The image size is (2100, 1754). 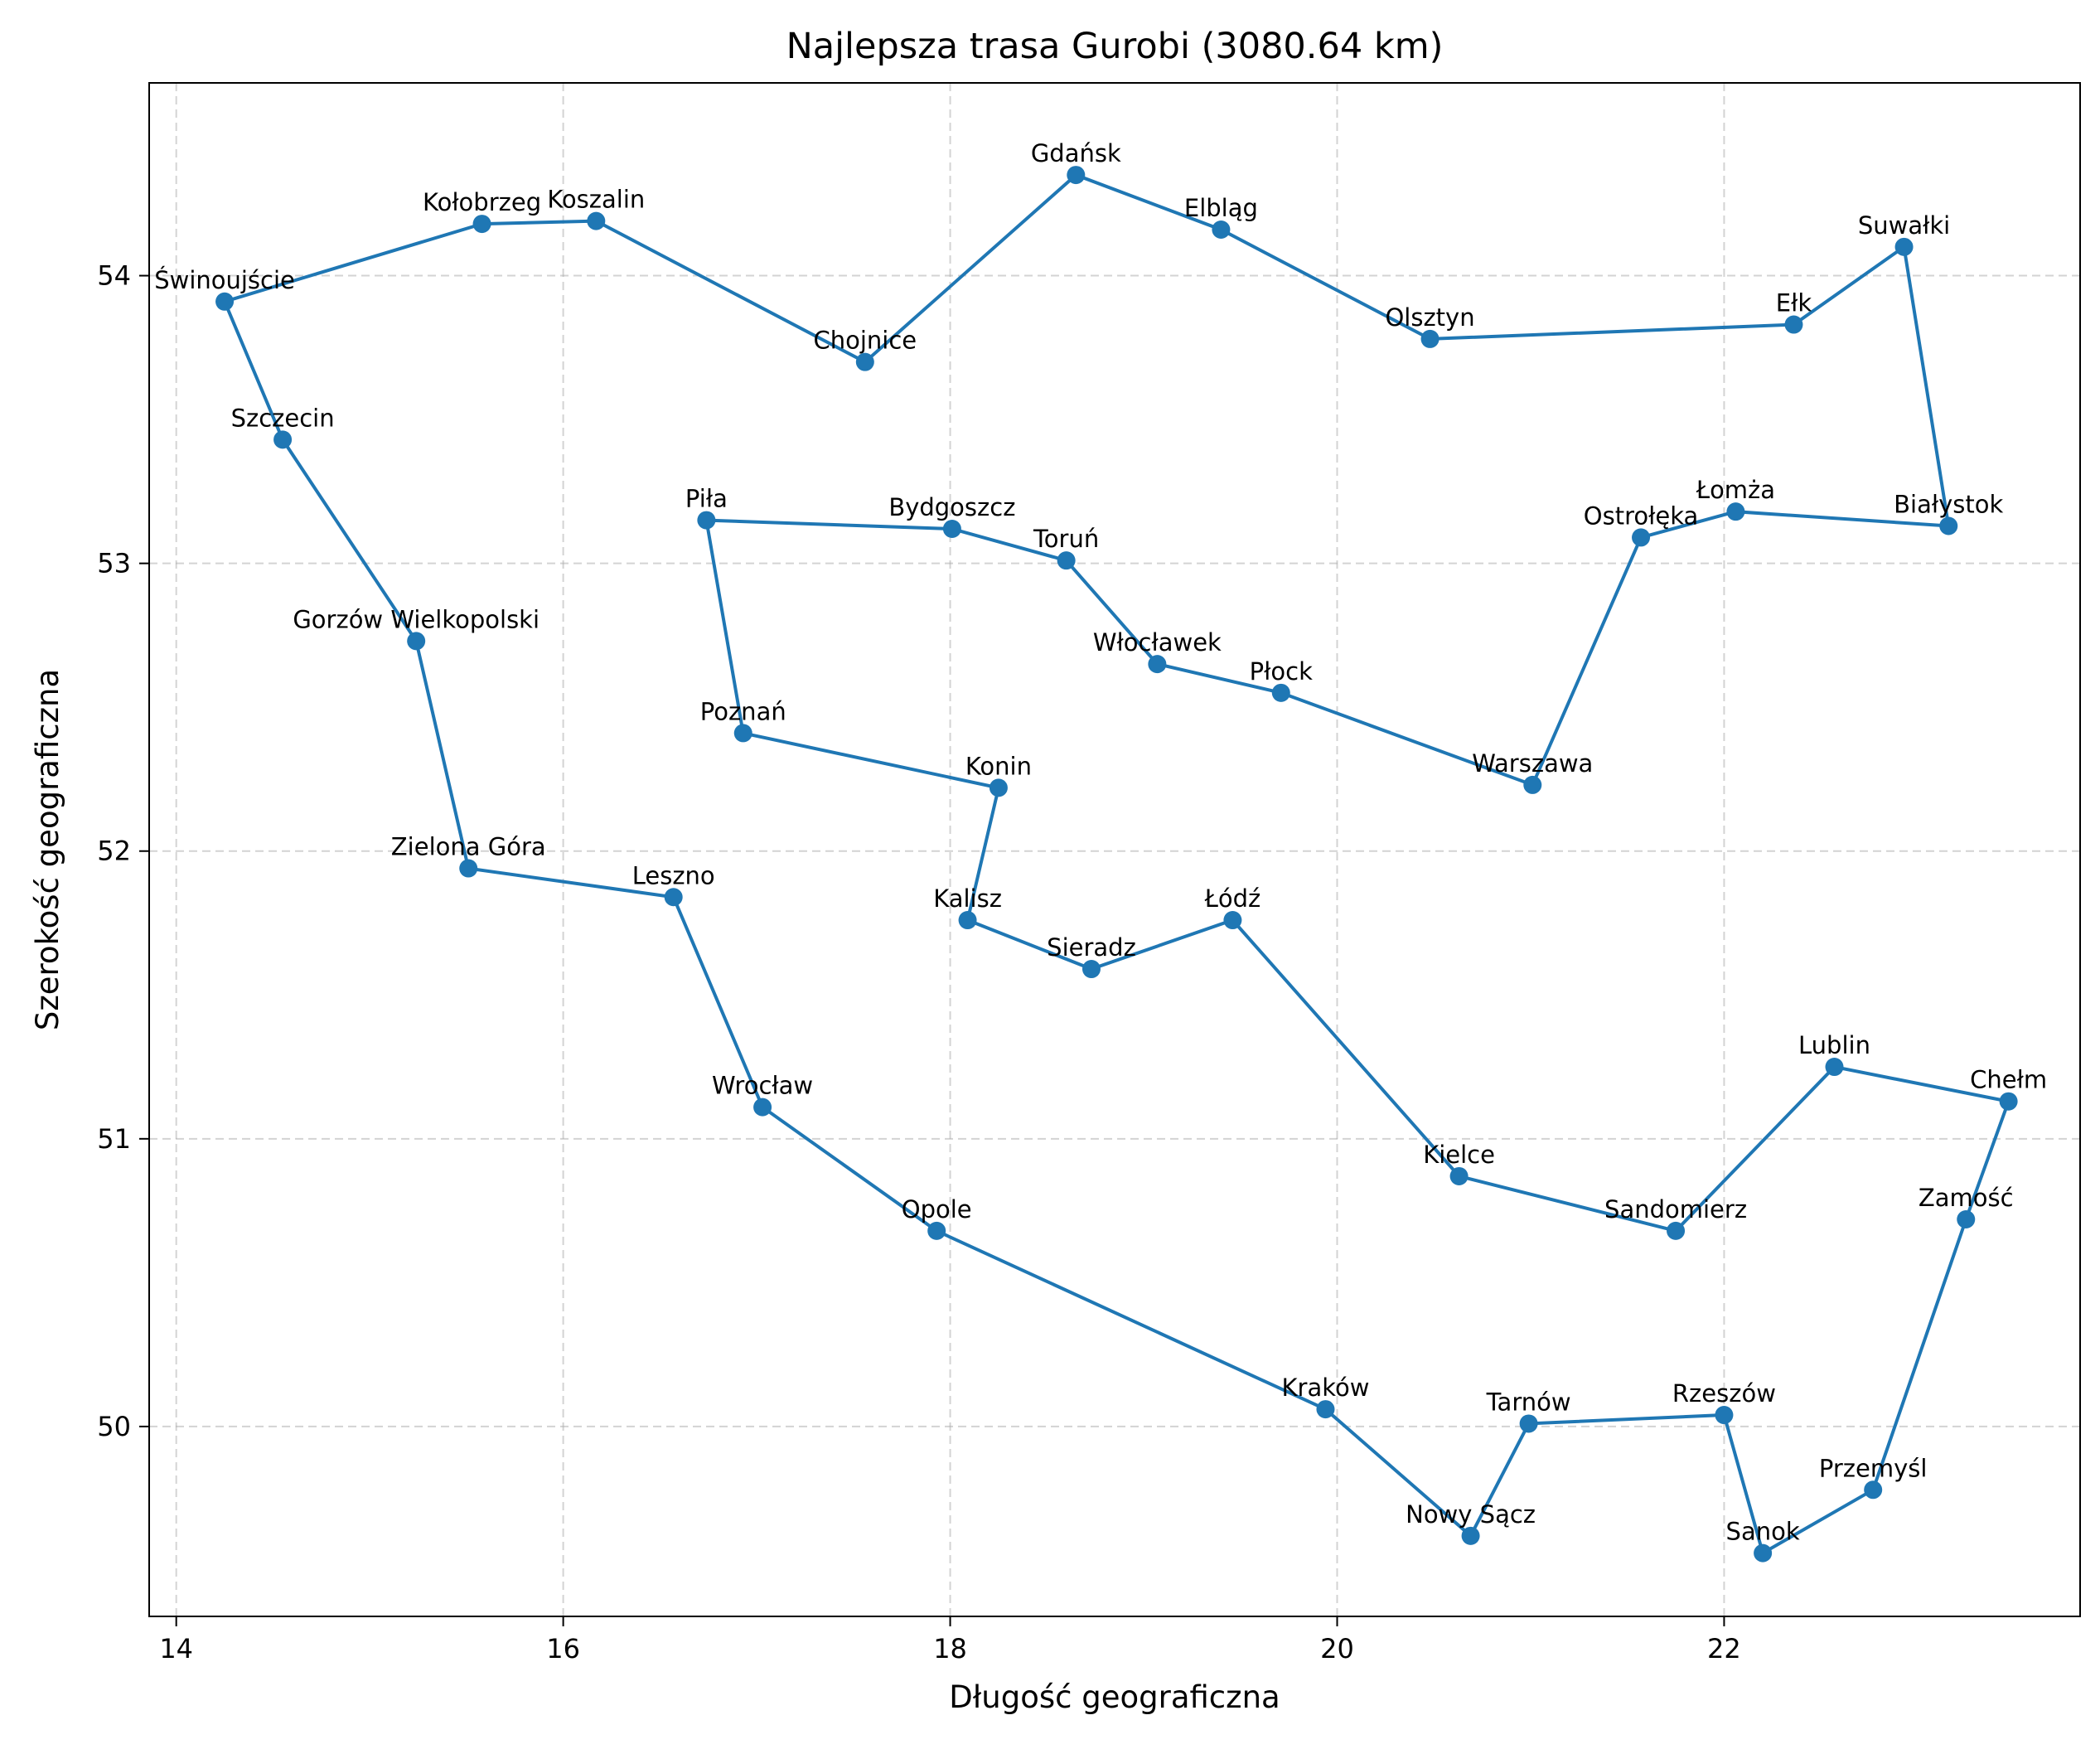 What do you see at coordinates (1763, 1532) in the screenshot?
I see `city-label: Sanok` at bounding box center [1763, 1532].